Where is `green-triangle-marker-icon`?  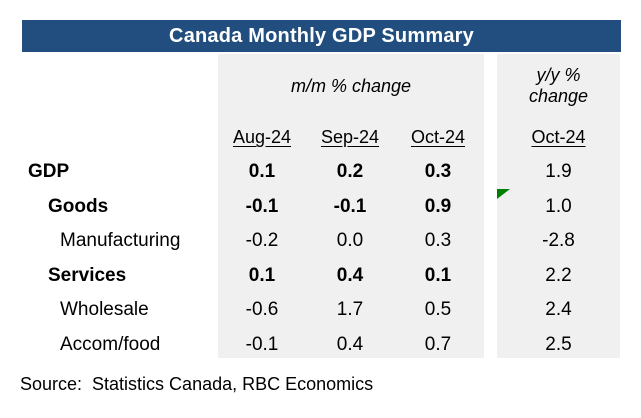
green-triangle-marker-icon is located at coordinates (503, 194).